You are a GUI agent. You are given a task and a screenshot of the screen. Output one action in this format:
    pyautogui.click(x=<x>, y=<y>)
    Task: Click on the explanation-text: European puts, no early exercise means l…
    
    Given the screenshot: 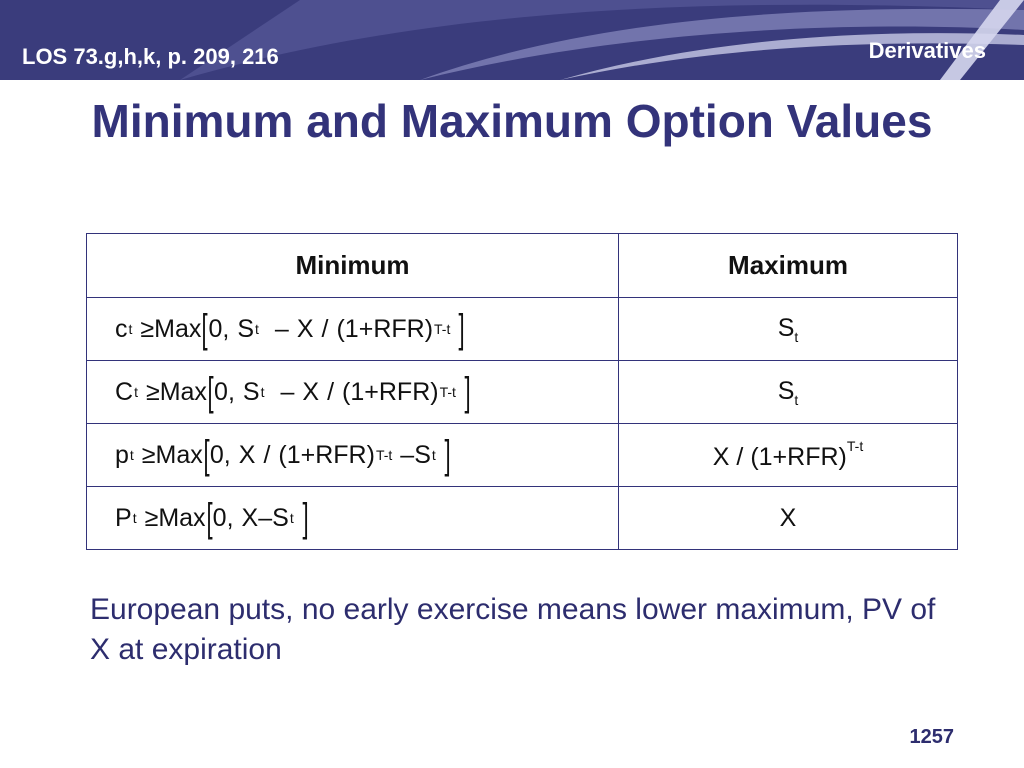 What is the action you would take?
    pyautogui.click(x=513, y=629)
    